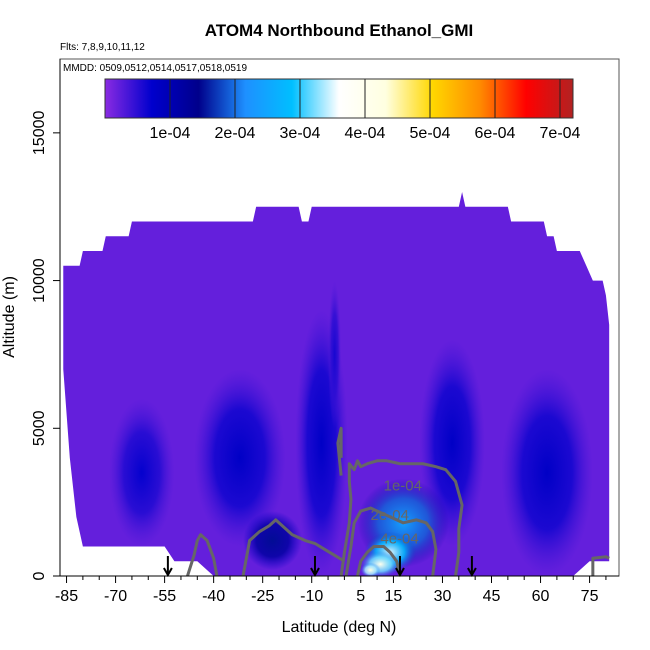 This screenshot has height=650, width=650. I want to click on colorbar-ticks: 1e-04 2e-04 3e-04 4e-04 5e-04 6e-04 7e-04, so click(365, 110).